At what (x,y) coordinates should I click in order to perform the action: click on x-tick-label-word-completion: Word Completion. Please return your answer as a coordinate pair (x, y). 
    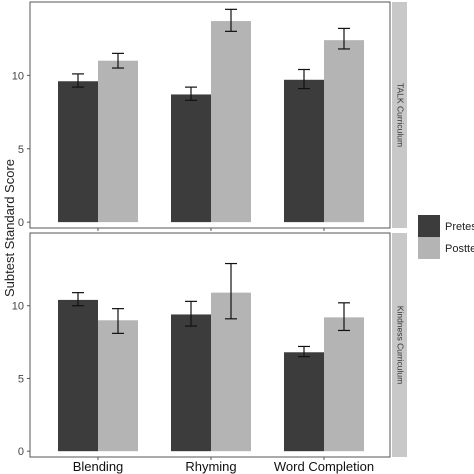
    Looking at the image, I should click on (324, 466).